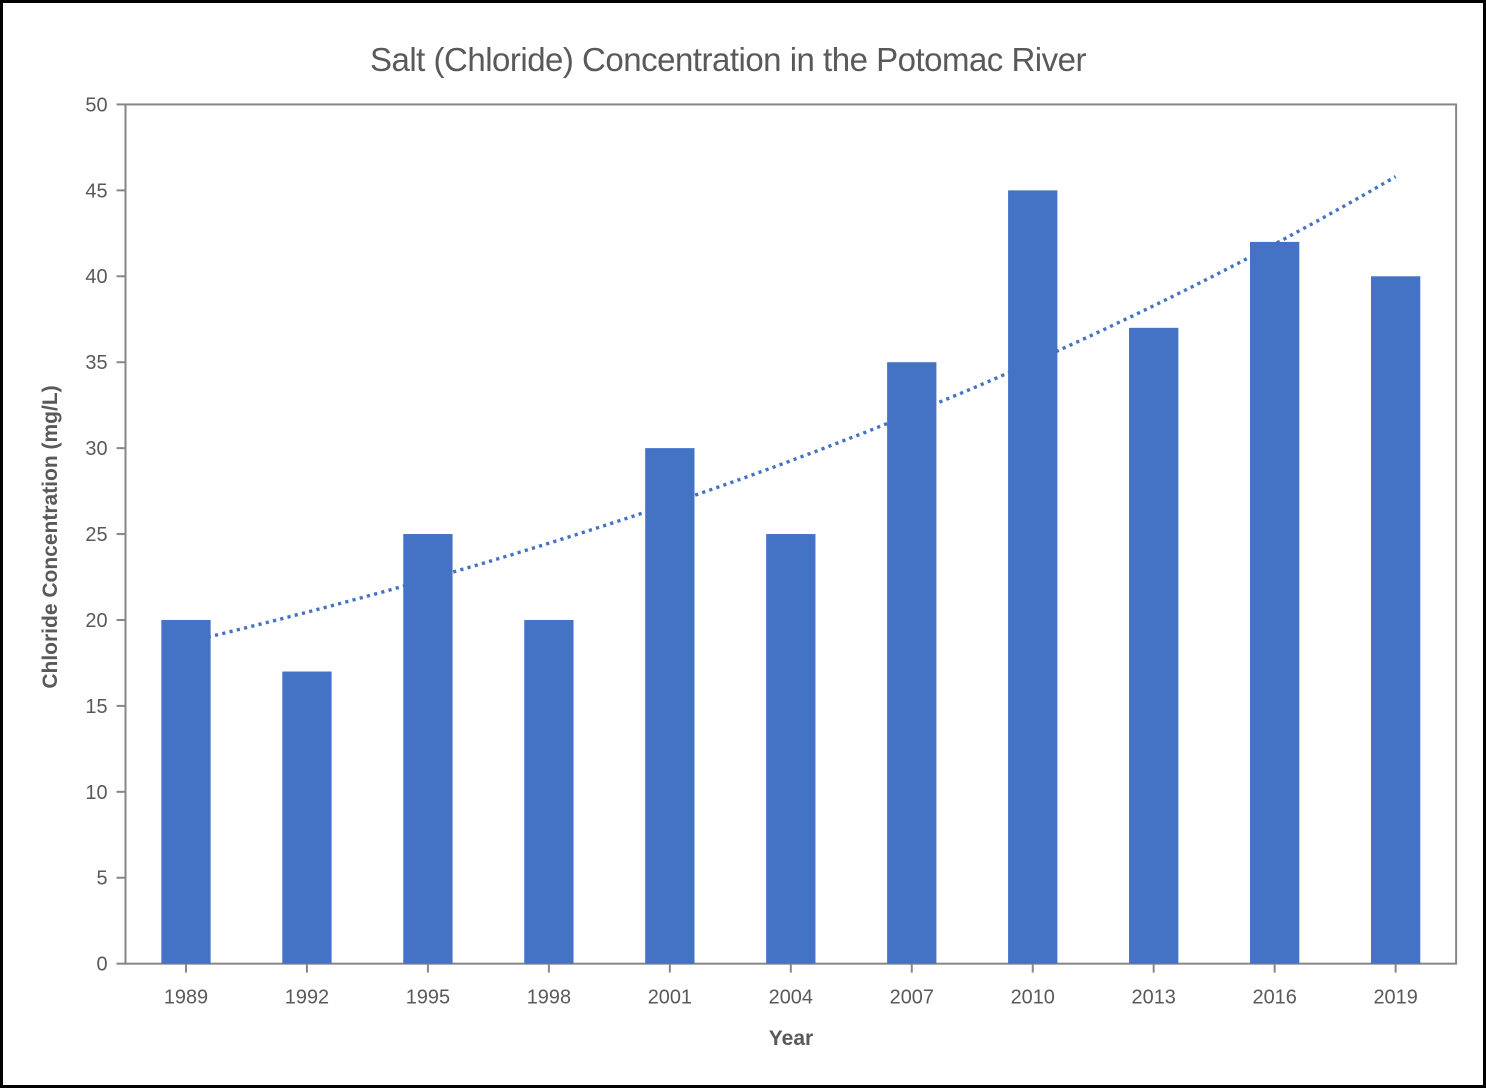 Image resolution: width=1486 pixels, height=1088 pixels. What do you see at coordinates (96, 105) in the screenshot?
I see `y-tick-label: 50` at bounding box center [96, 105].